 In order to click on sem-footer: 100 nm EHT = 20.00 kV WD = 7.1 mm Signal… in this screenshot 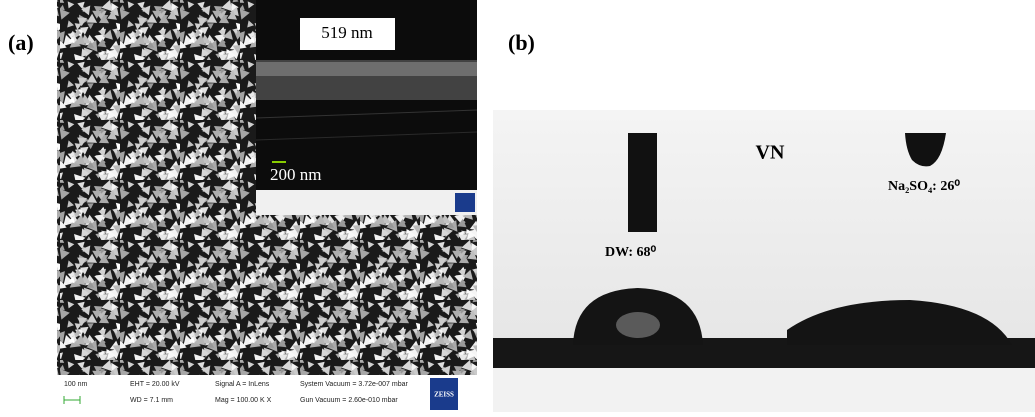, I will do `click(260, 394)`.